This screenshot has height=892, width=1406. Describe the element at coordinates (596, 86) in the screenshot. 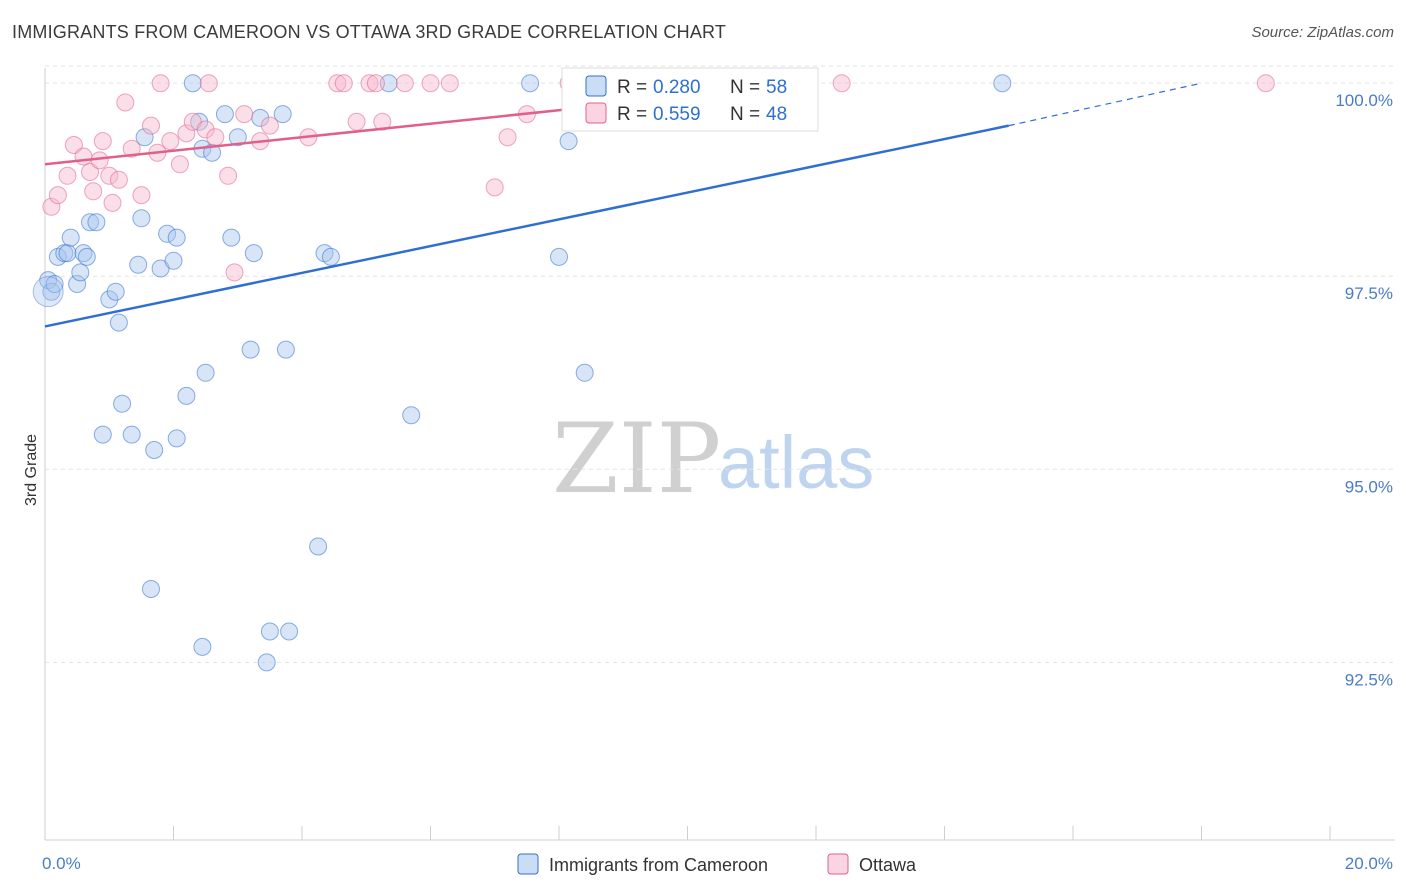

I see `legend-swatch-cameroon` at that location.